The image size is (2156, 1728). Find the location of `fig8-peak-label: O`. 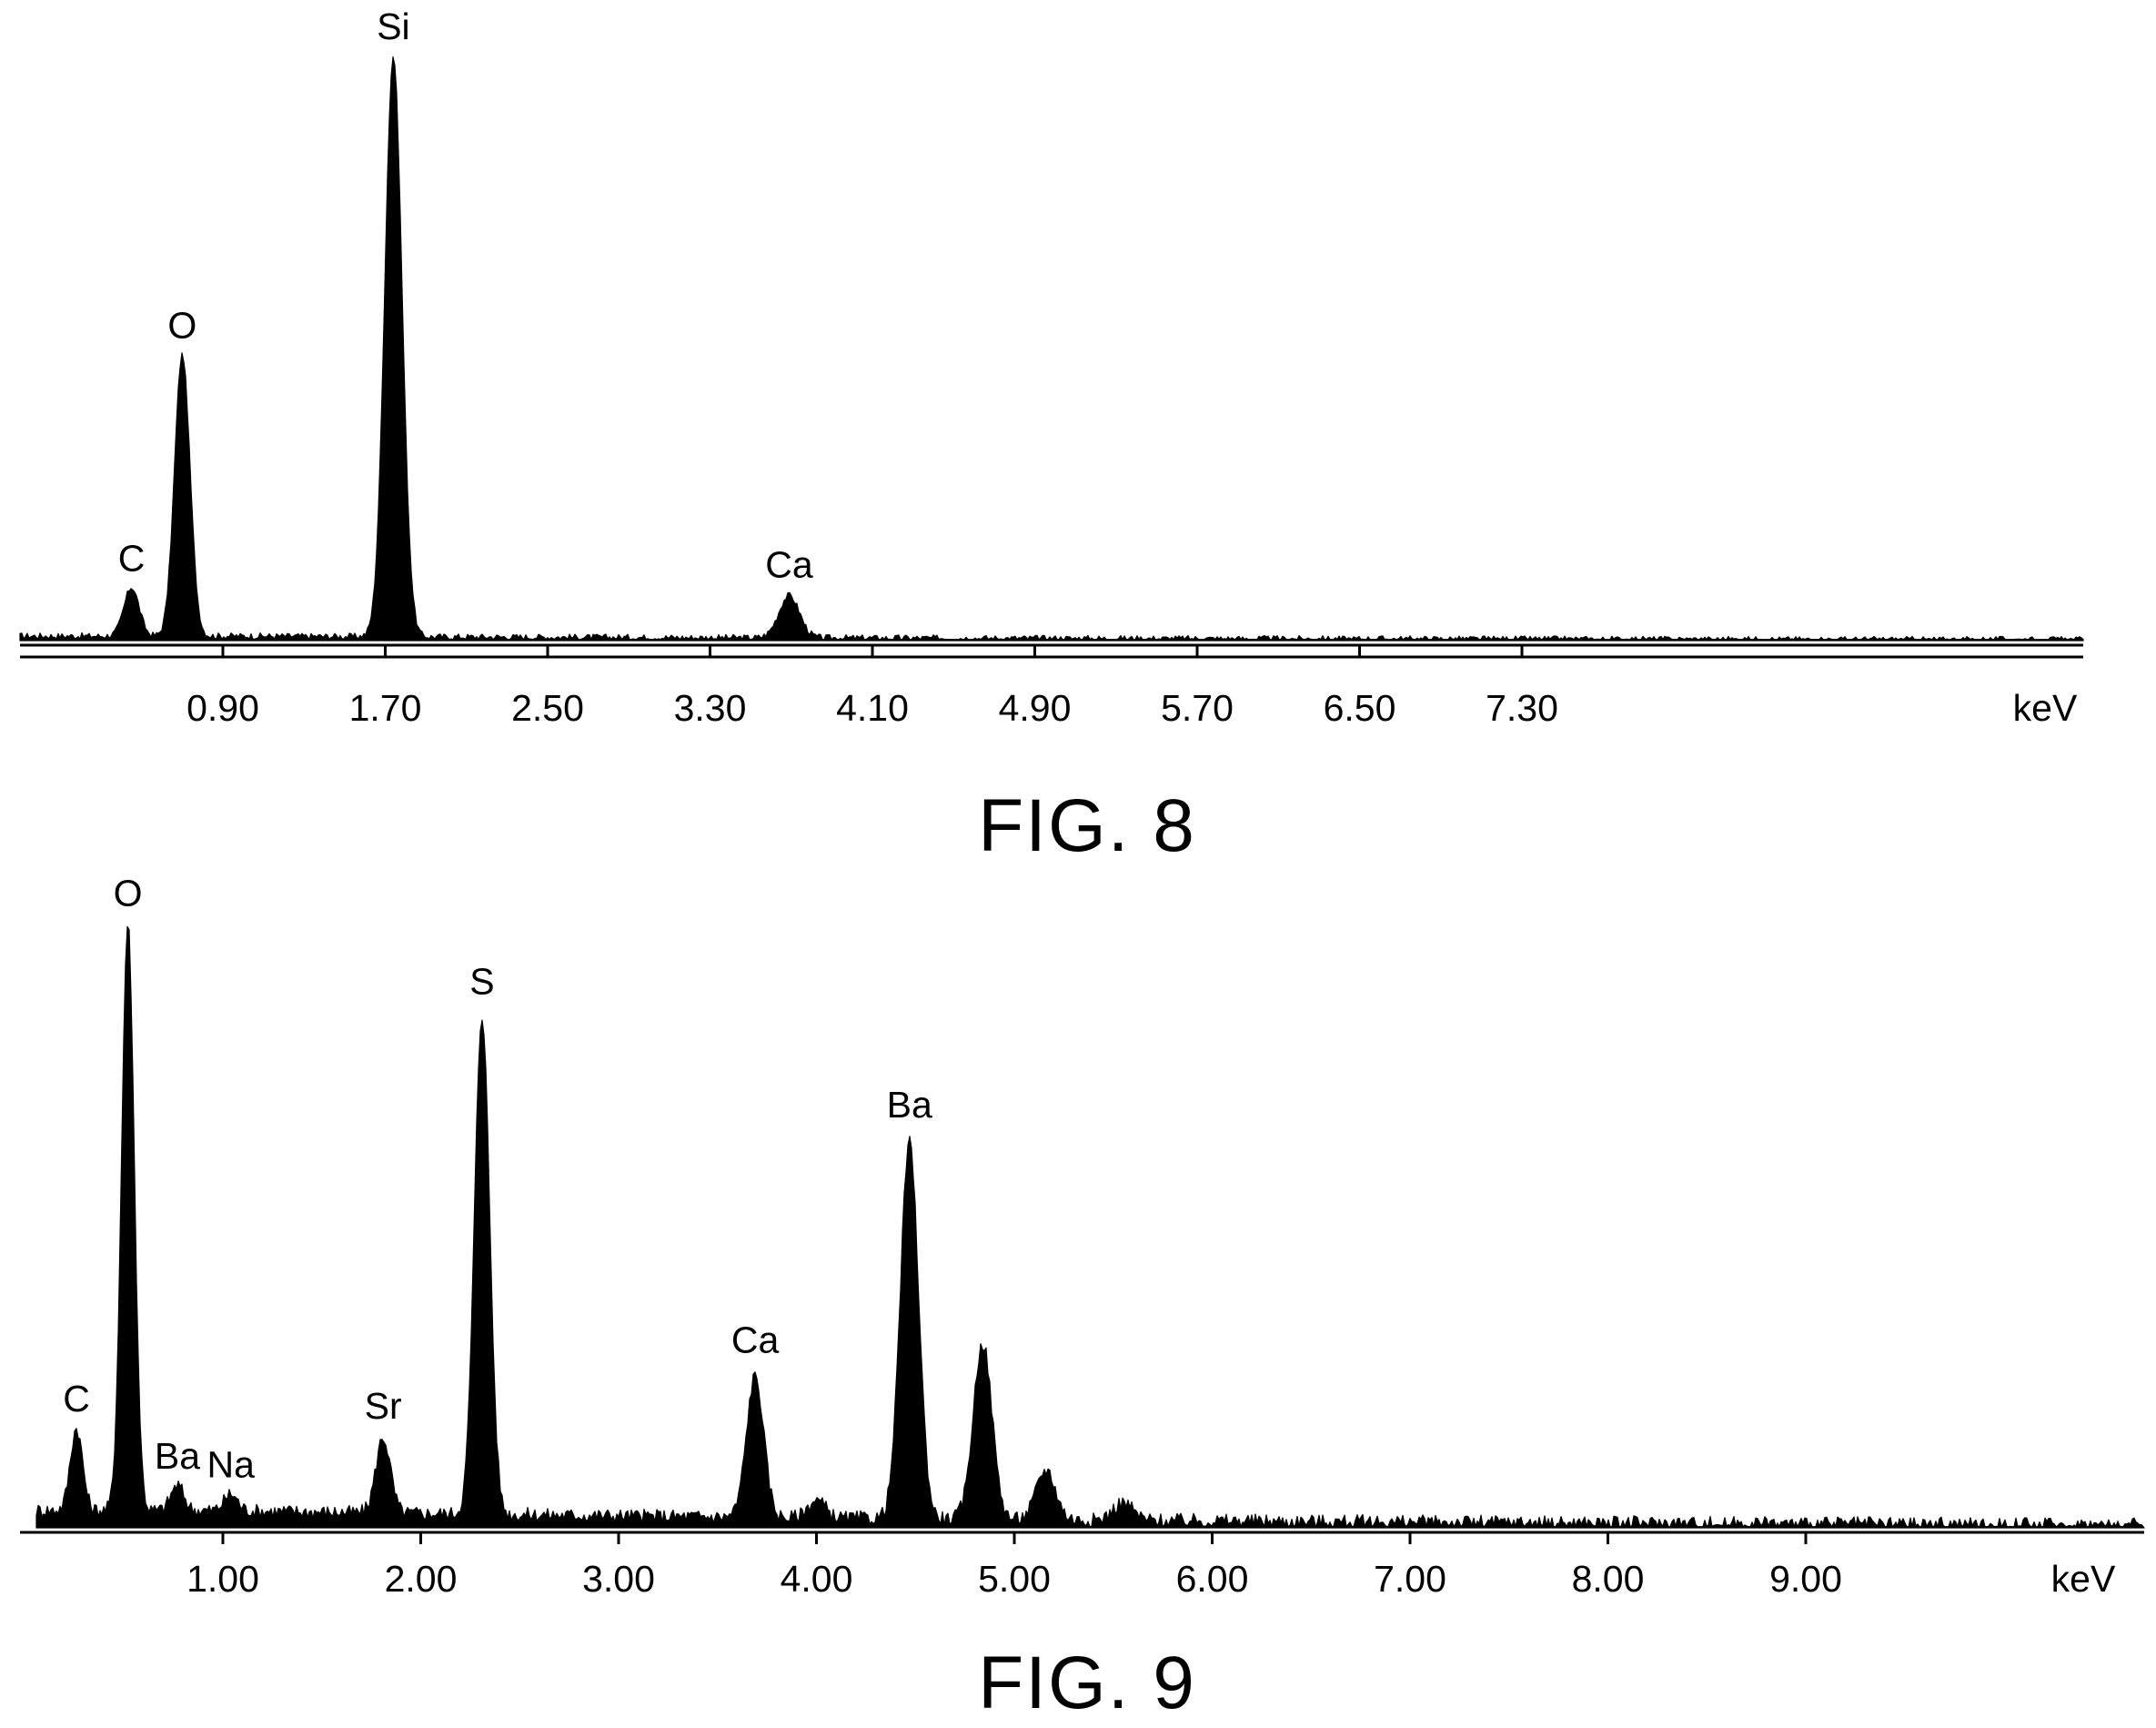

fig8-peak-label: O is located at coordinates (181, 325).